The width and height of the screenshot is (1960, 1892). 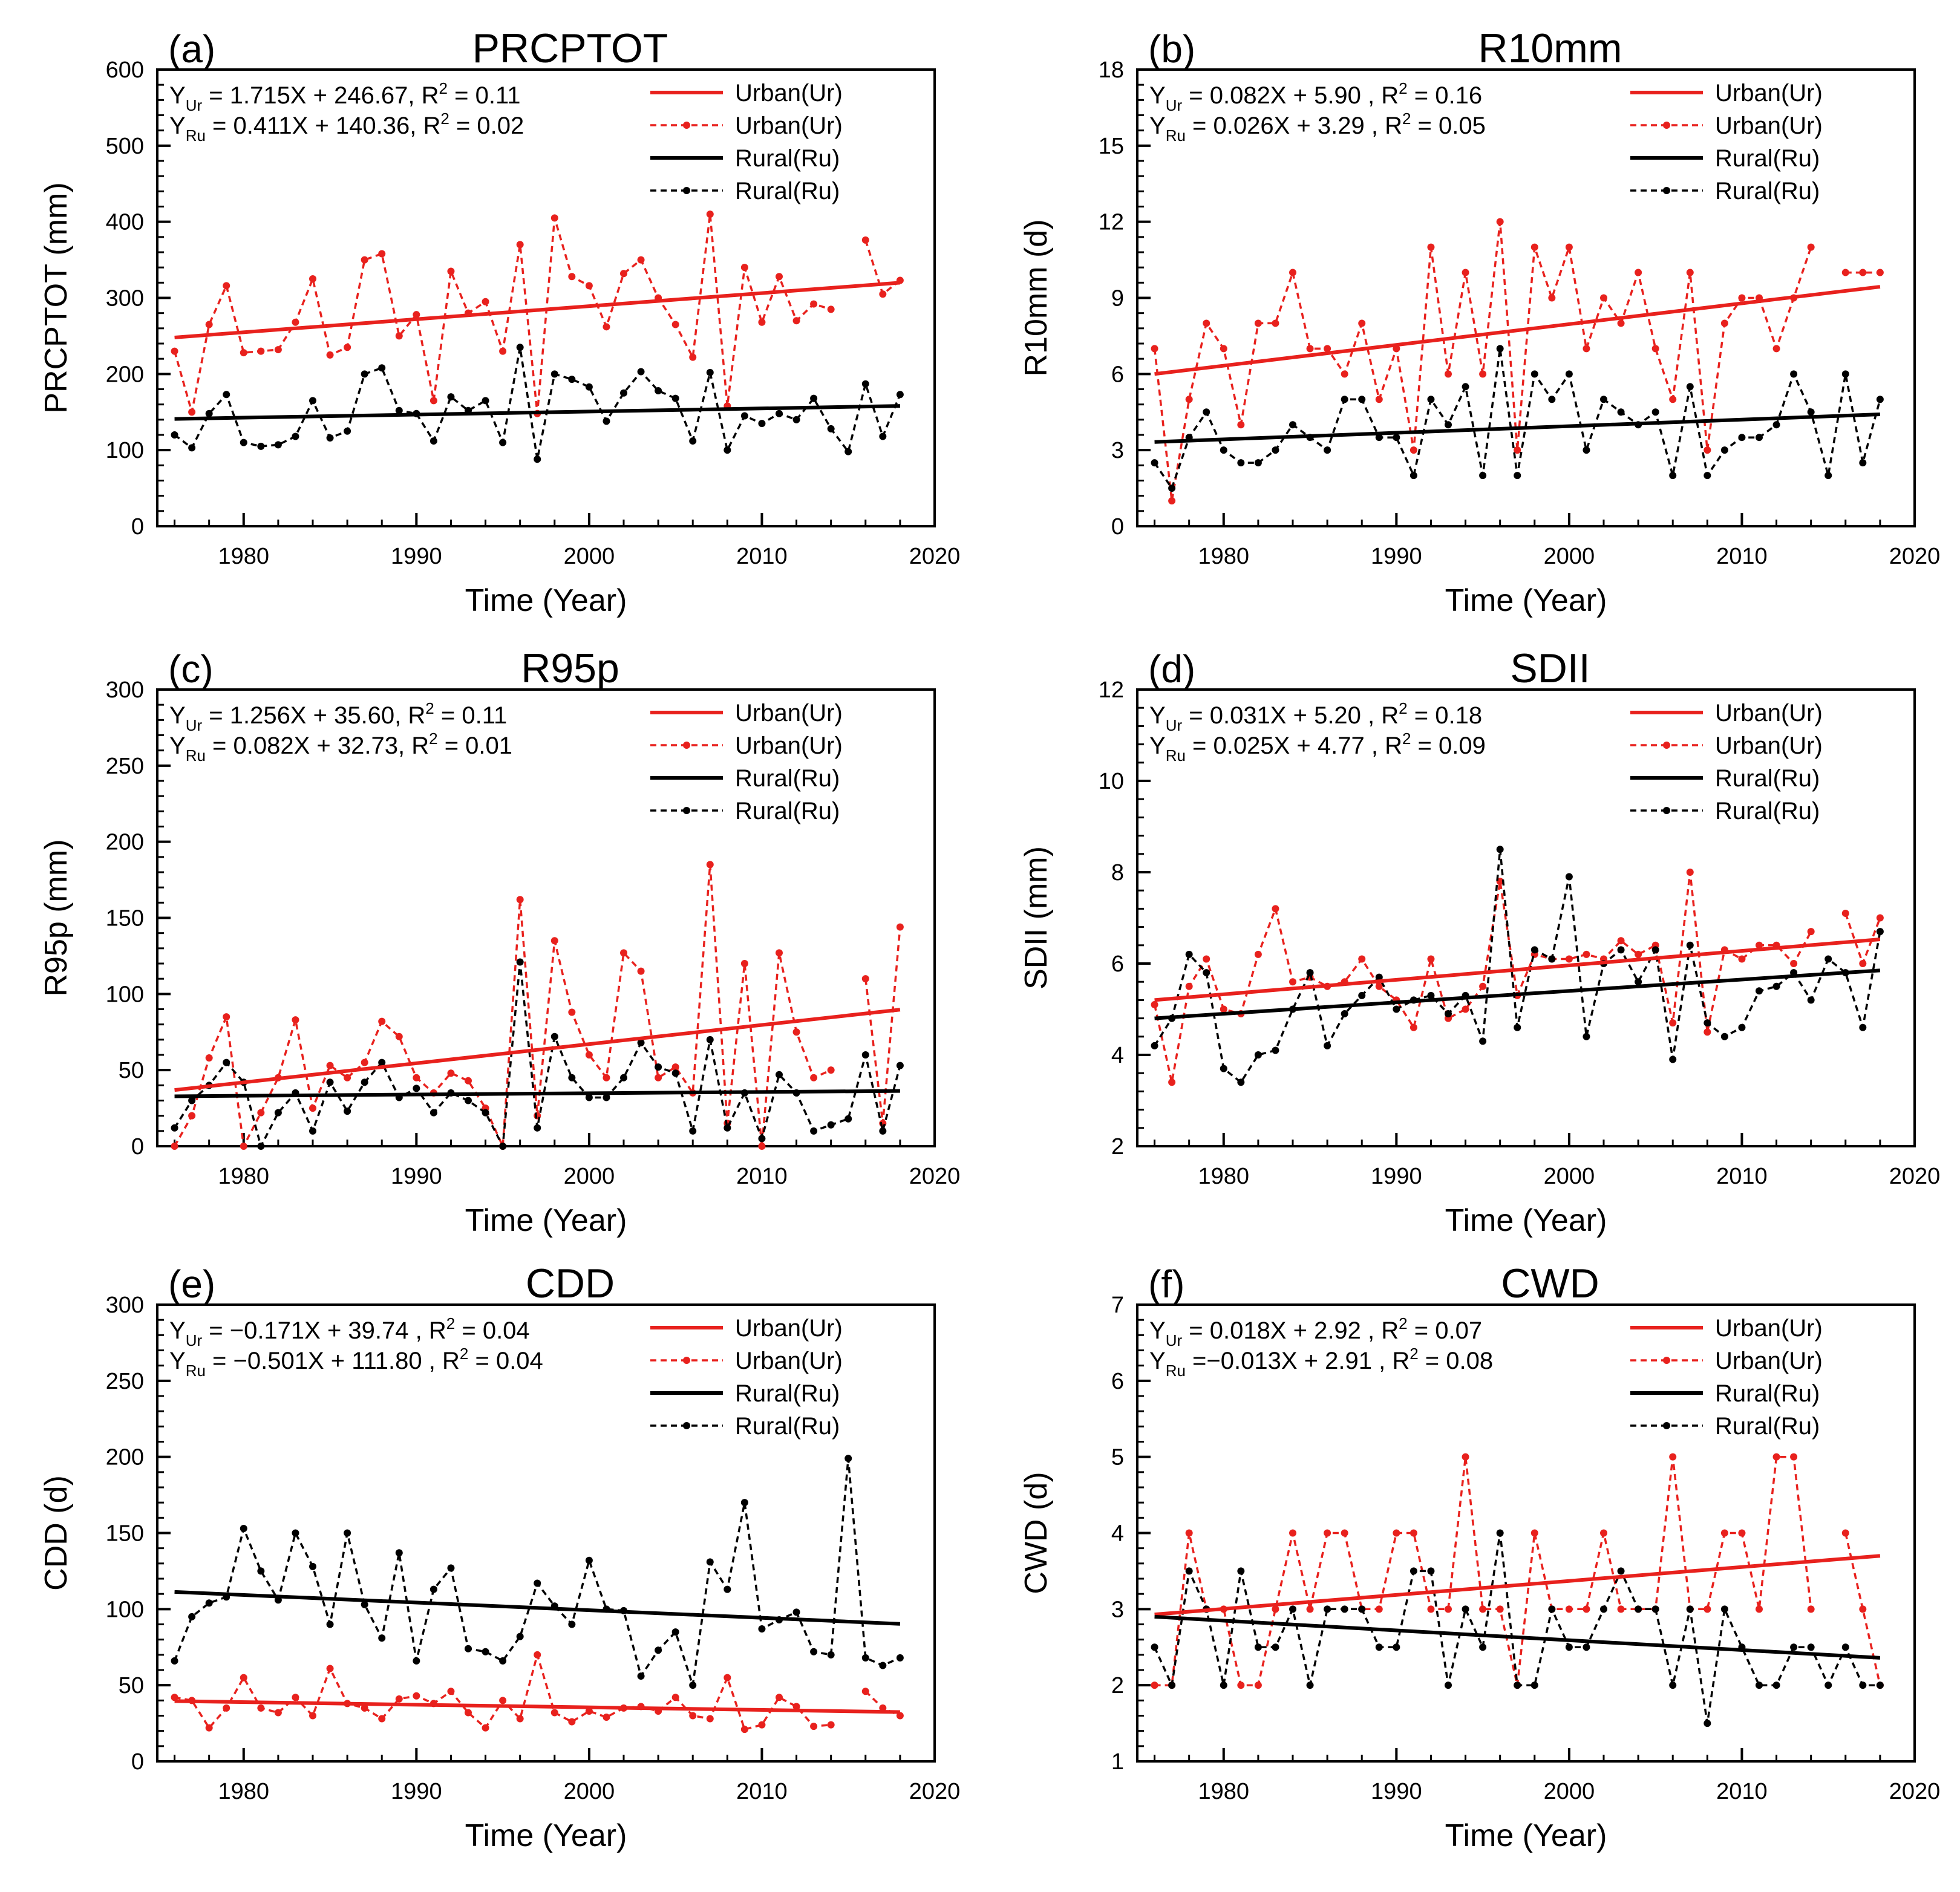 What do you see at coordinates (1111, 223) in the screenshot?
I see `y-tick-label: 12` at bounding box center [1111, 223].